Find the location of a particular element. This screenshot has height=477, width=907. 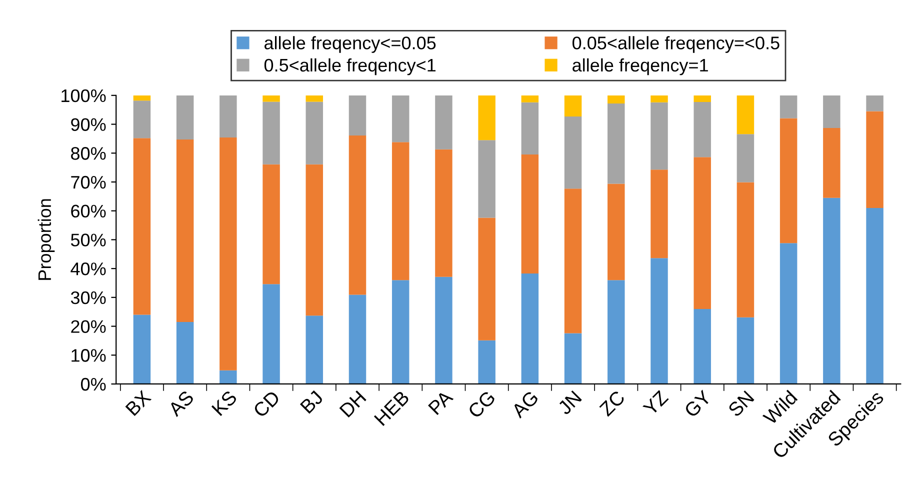

x-tick-label: BX is located at coordinates (138, 403).